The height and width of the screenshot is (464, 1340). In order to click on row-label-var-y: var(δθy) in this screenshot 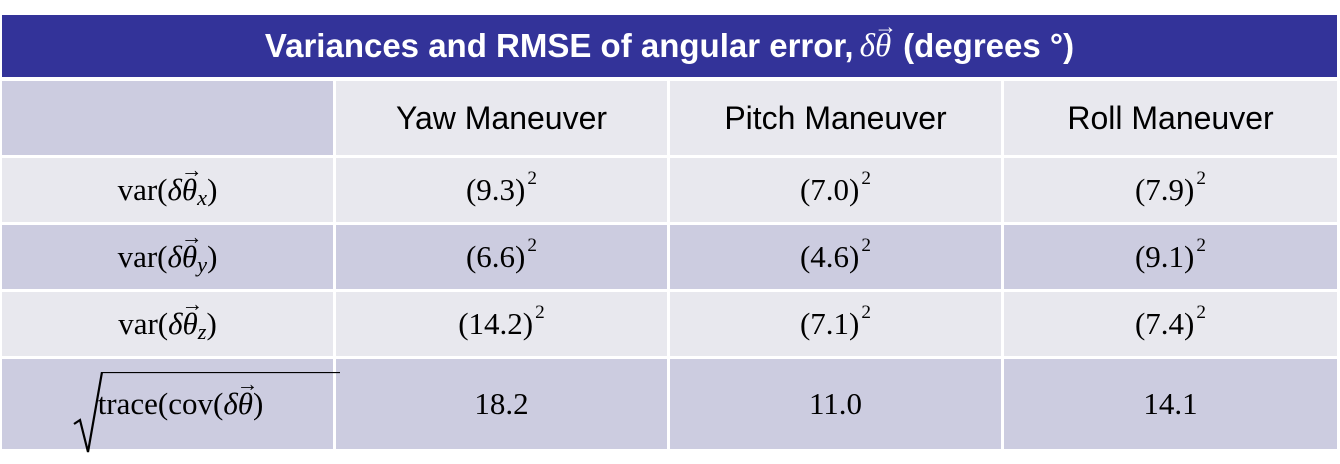, I will do `click(169, 257)`.